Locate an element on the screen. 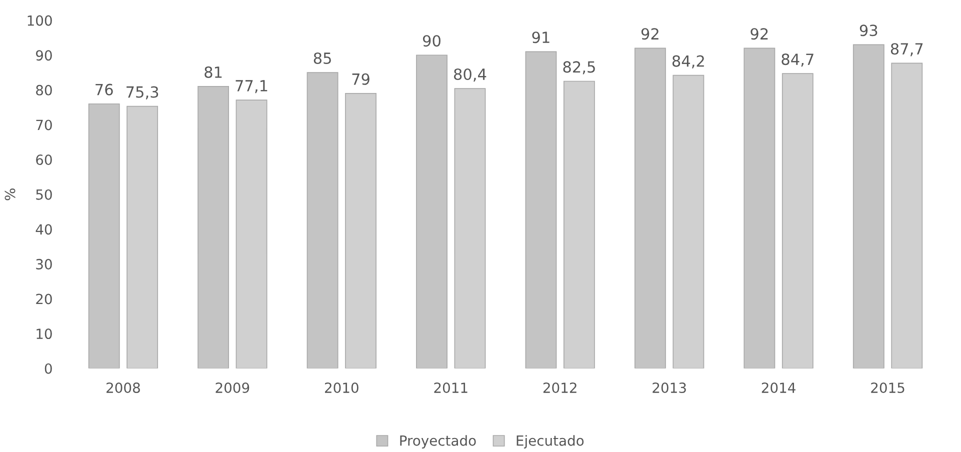 Image resolution: width=961 pixels, height=452 pixels. data-label: 84,2 is located at coordinates (688, 61).